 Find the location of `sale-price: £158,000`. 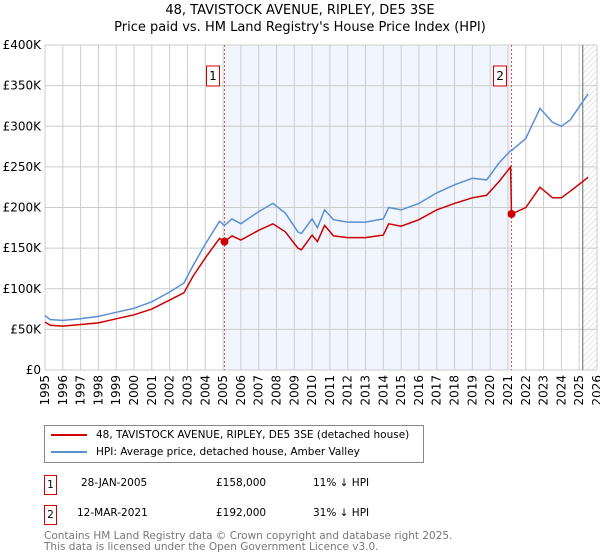

sale-price: £158,000 is located at coordinates (241, 483).